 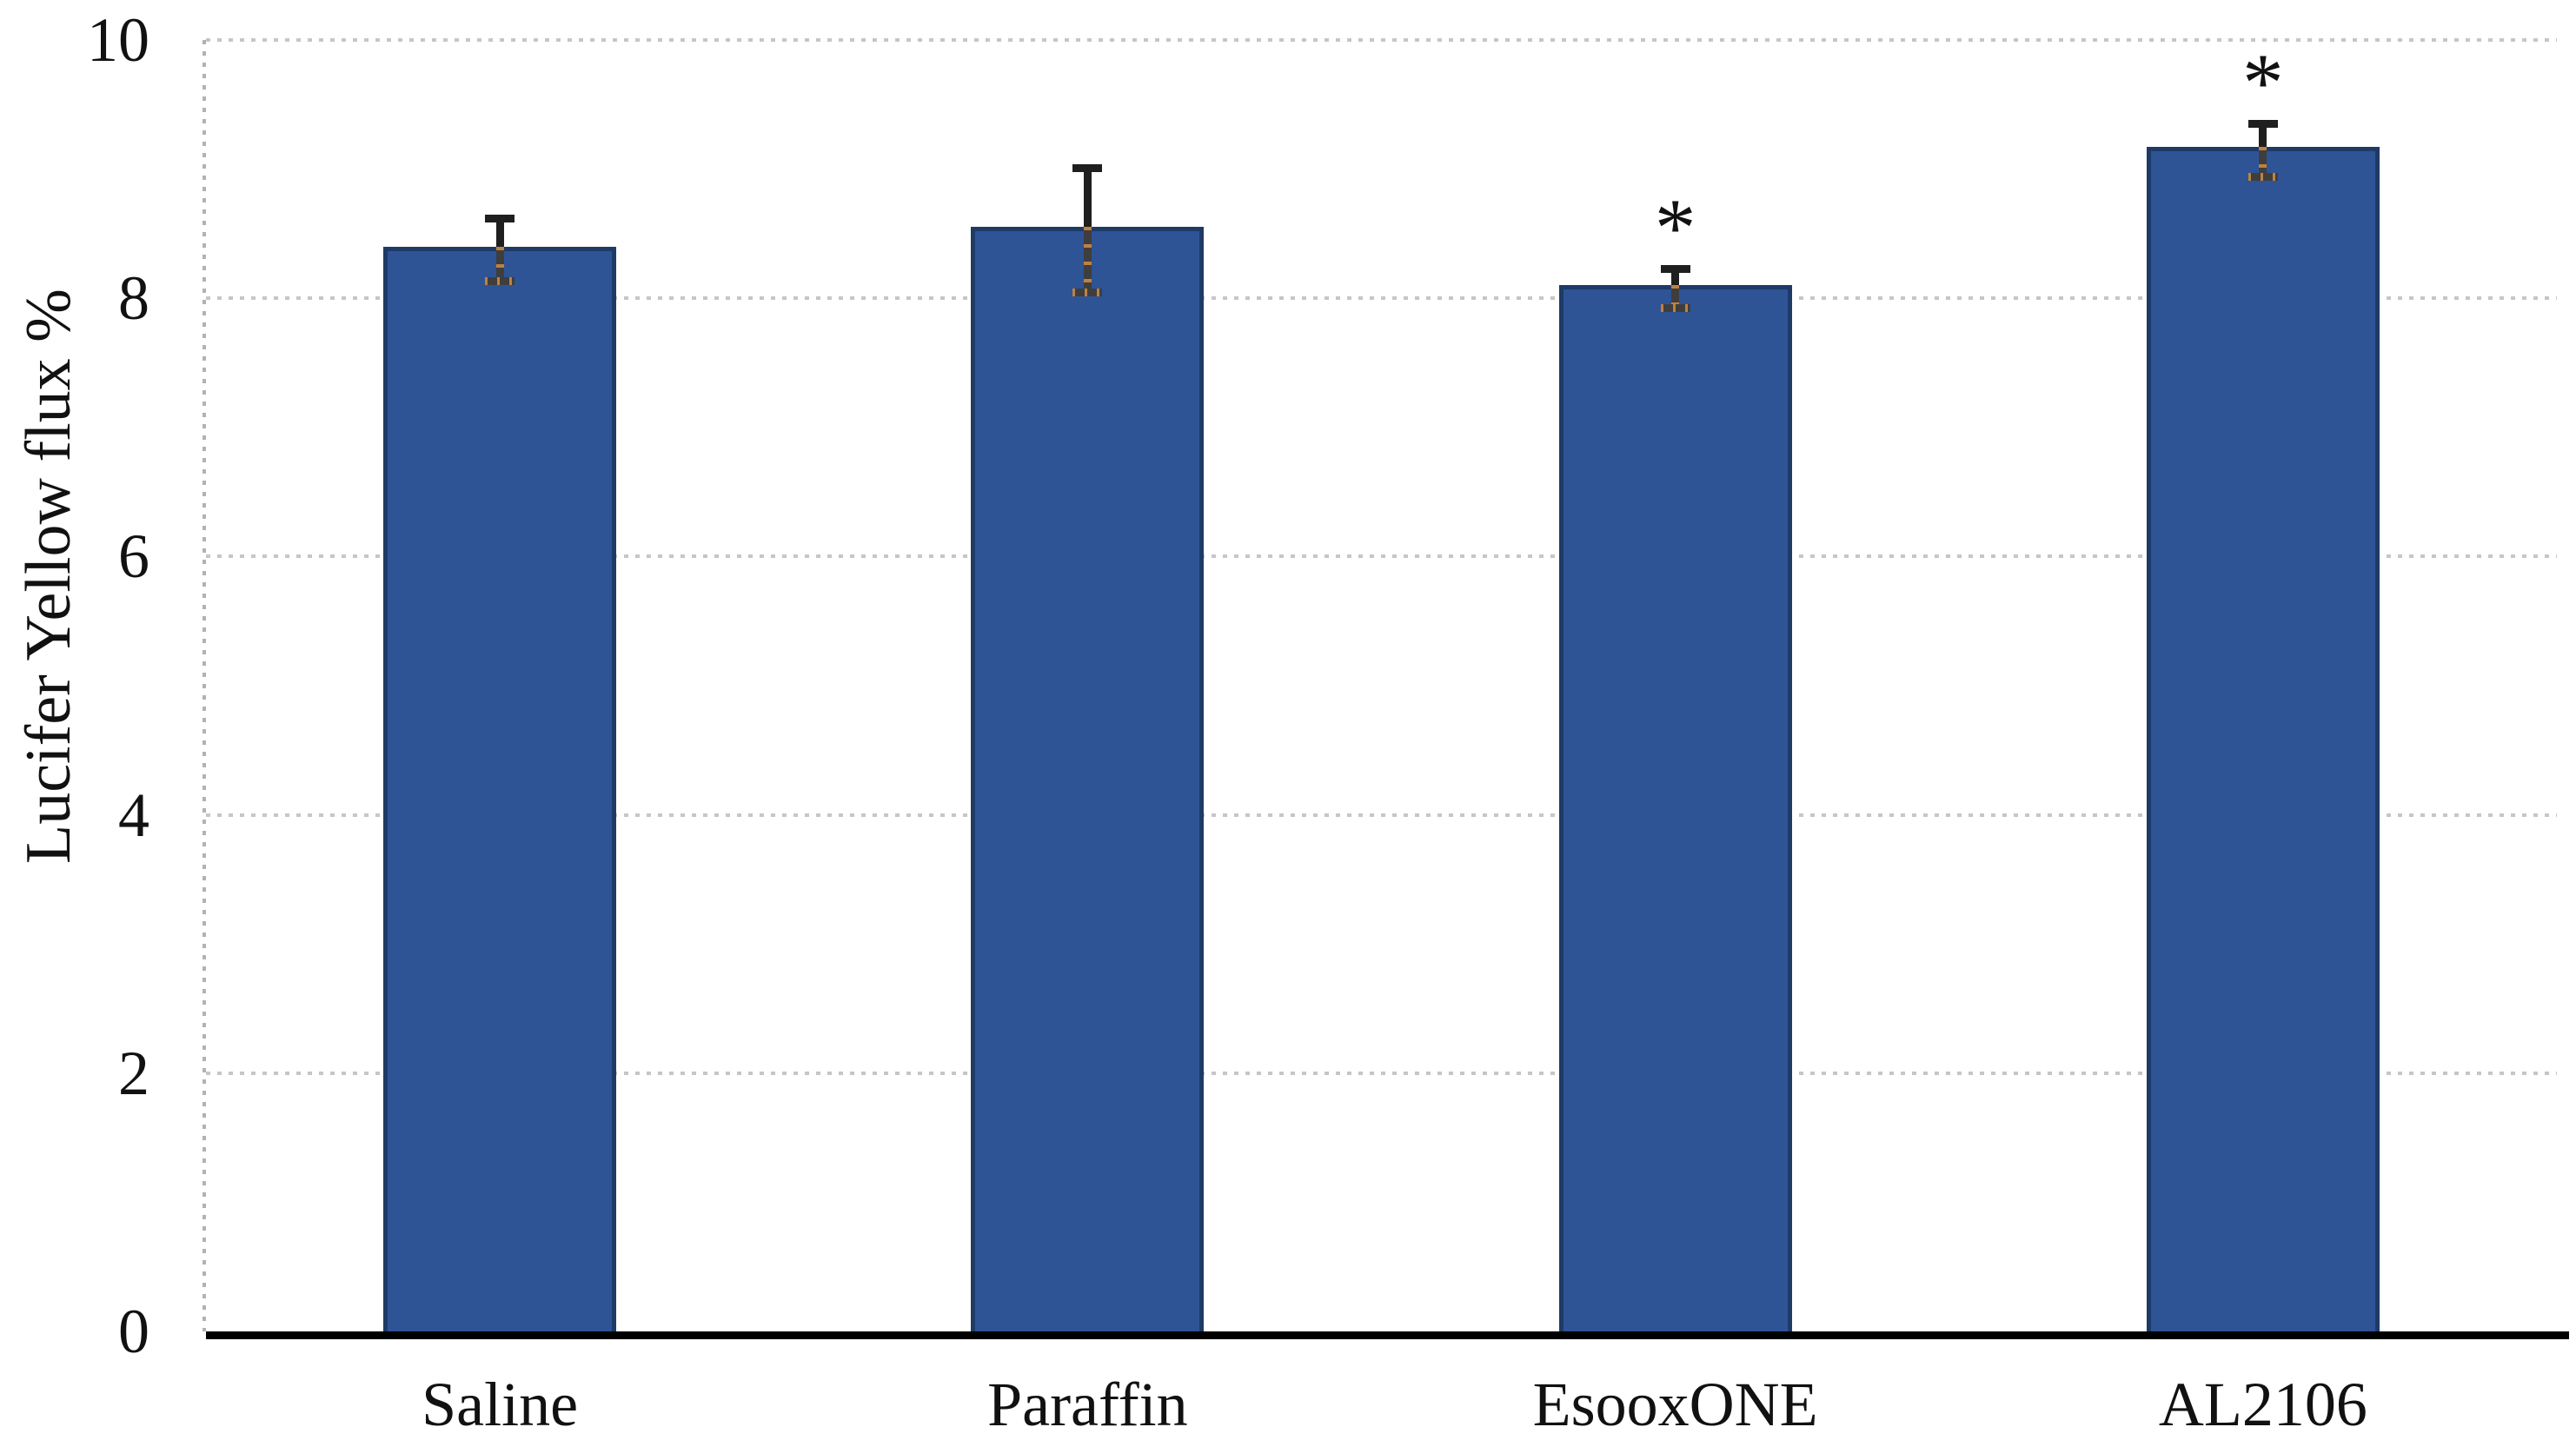 What do you see at coordinates (2262, 1404) in the screenshot?
I see `x-category-label-al2106: AL2106` at bounding box center [2262, 1404].